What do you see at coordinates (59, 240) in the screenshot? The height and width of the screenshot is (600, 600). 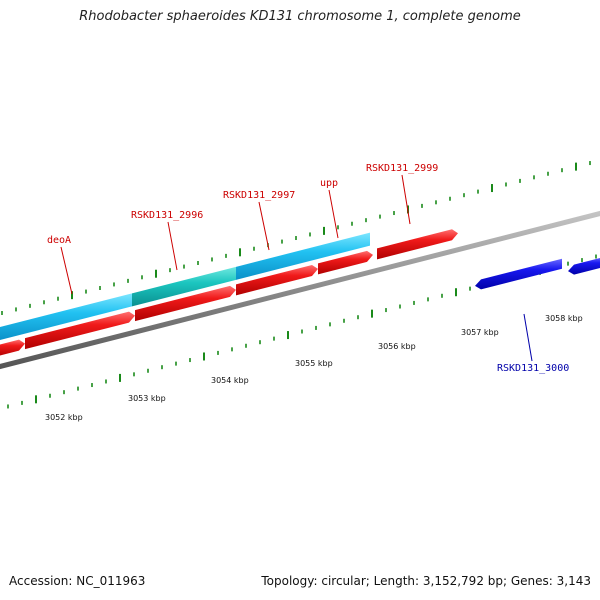 I see `gene-label: deoA` at bounding box center [59, 240].